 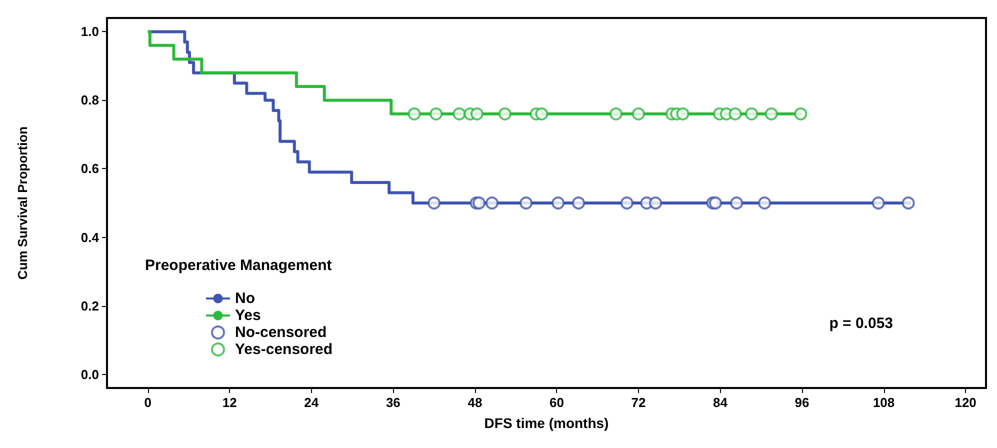 What do you see at coordinates (89, 374) in the screenshot?
I see `y-tick-label: 0.0` at bounding box center [89, 374].